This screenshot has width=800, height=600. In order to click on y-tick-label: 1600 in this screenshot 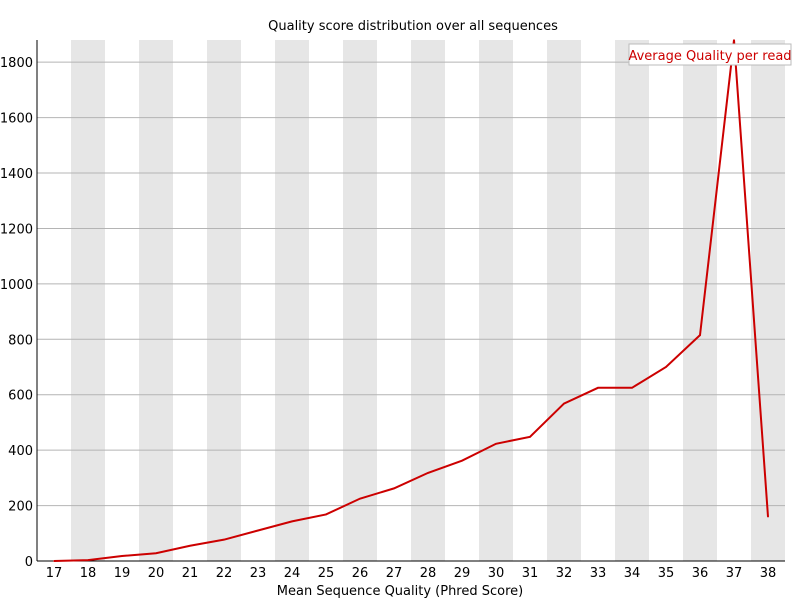, I will do `click(16, 119)`.